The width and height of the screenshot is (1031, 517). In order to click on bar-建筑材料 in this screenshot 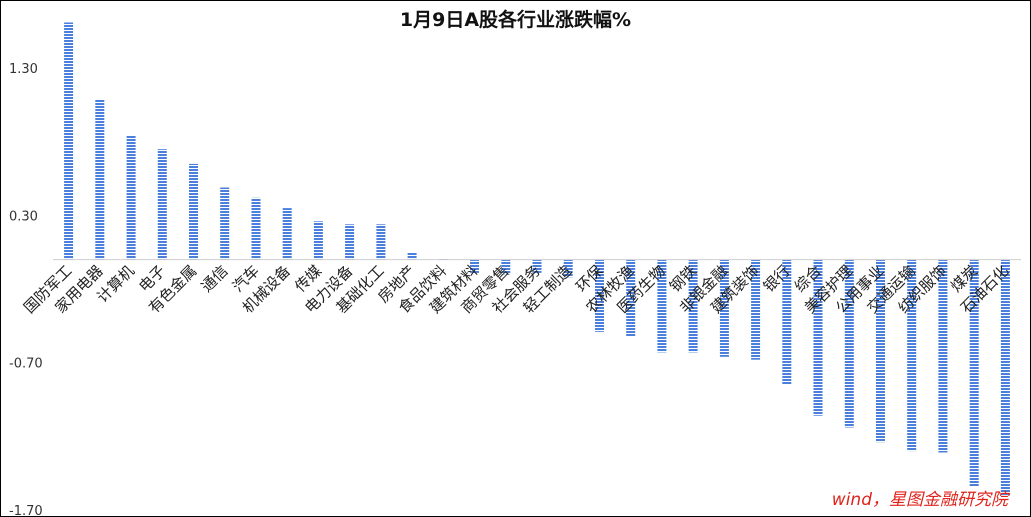, I will do `click(474, 266)`.